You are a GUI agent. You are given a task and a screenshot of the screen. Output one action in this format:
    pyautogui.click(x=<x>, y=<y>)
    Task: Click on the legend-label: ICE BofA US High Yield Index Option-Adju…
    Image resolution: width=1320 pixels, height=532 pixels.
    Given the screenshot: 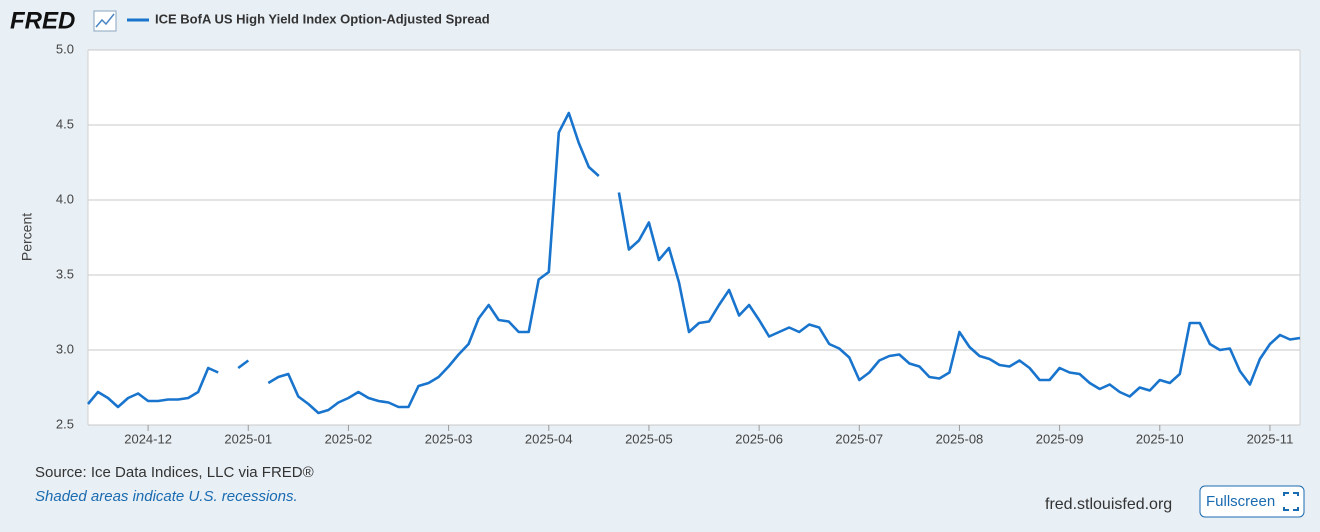 What is the action you would take?
    pyautogui.click(x=322, y=18)
    